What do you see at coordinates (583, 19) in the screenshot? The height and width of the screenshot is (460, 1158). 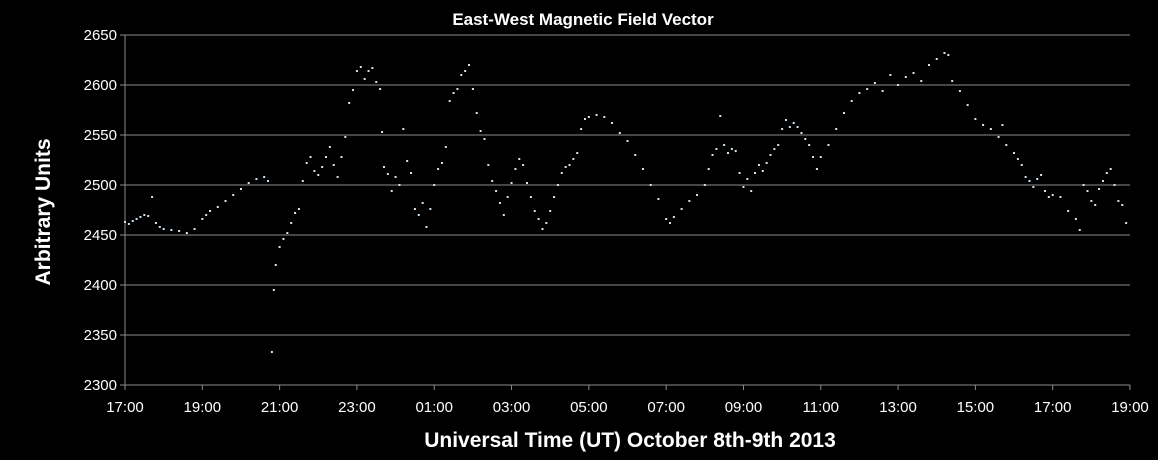 I see `chart-title: East-West Magnetic Field Vector` at bounding box center [583, 19].